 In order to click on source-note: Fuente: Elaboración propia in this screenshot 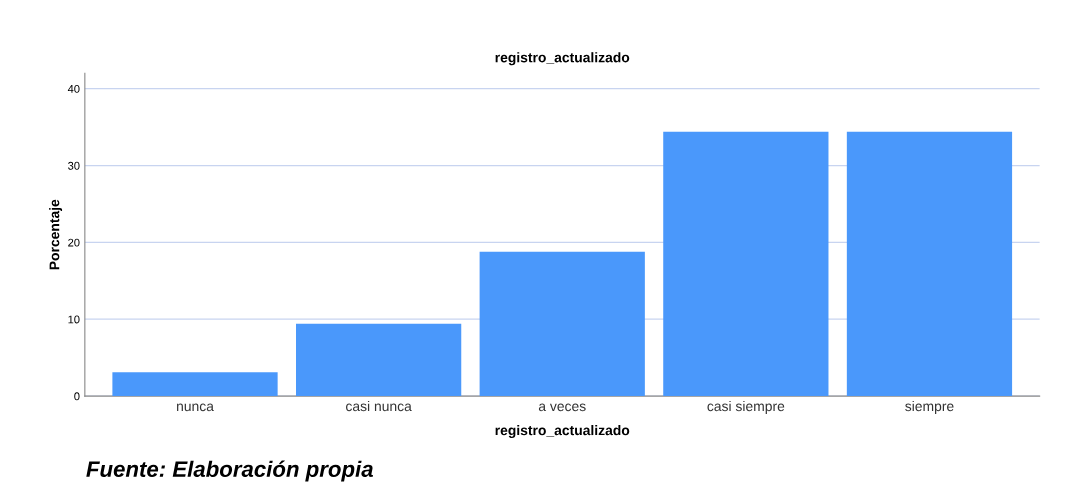, I will do `click(229, 471)`.